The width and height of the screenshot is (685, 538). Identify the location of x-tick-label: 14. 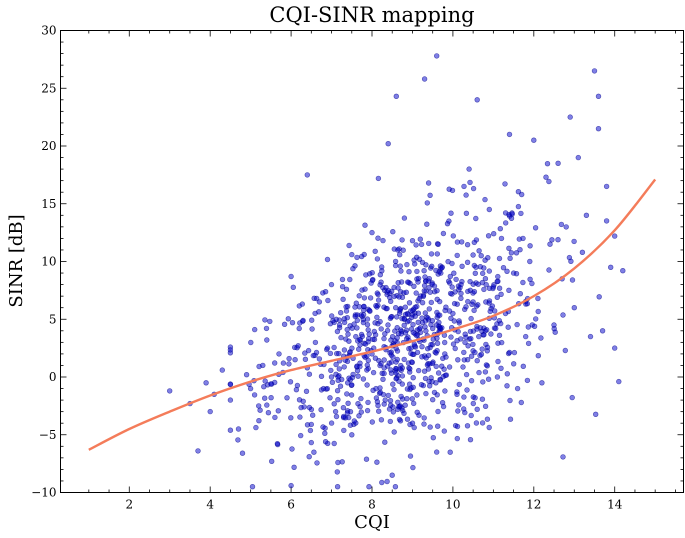
(615, 505).